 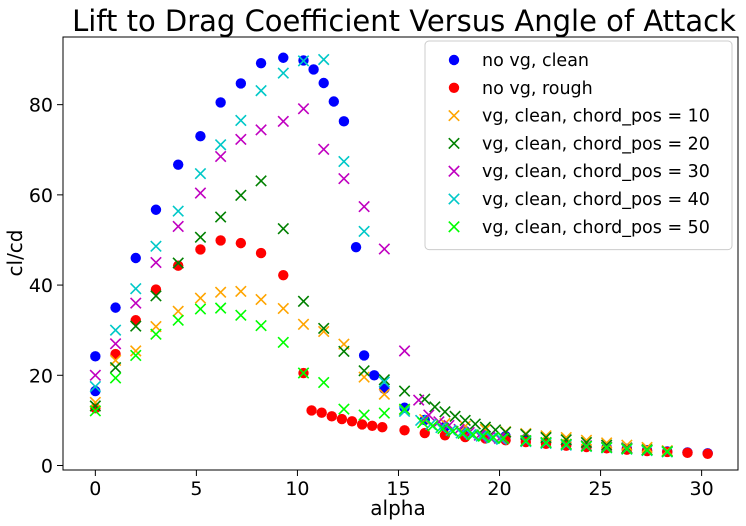 What do you see at coordinates (596, 117) in the screenshot?
I see `legend-entry: vg, clean, chord_pos = 10` at bounding box center [596, 117].